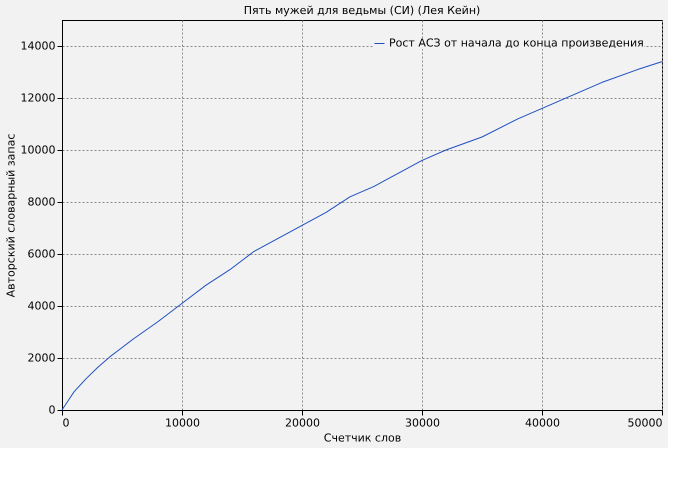 The height and width of the screenshot is (480, 700). What do you see at coordinates (42, 358) in the screenshot?
I see `y-tick-label: 2000` at bounding box center [42, 358].